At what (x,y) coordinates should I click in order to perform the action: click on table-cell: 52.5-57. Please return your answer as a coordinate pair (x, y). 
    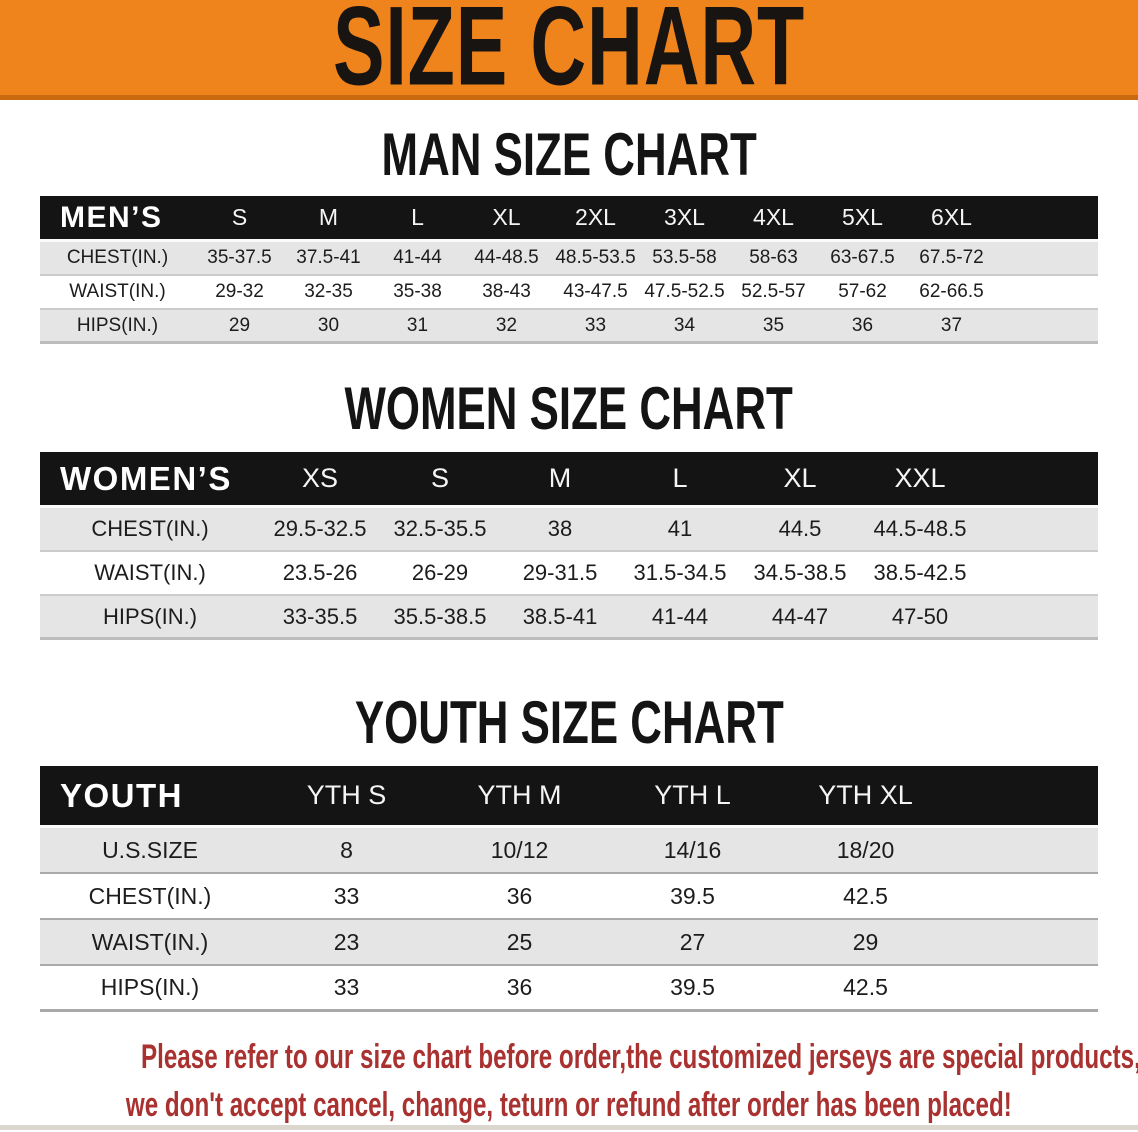
    Looking at the image, I should click on (773, 291).